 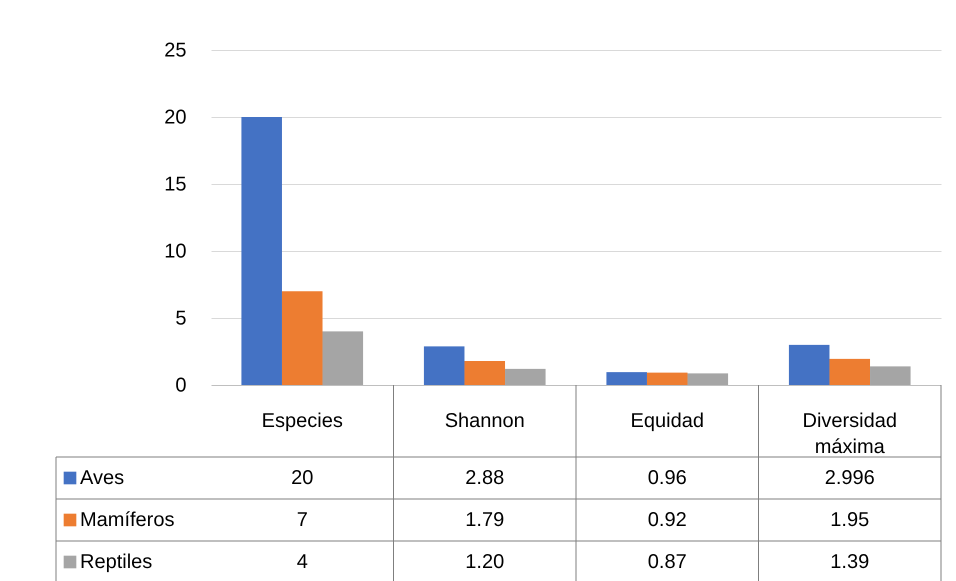 What do you see at coordinates (484, 421) in the screenshot?
I see `x-tick-label: Shannon` at bounding box center [484, 421].